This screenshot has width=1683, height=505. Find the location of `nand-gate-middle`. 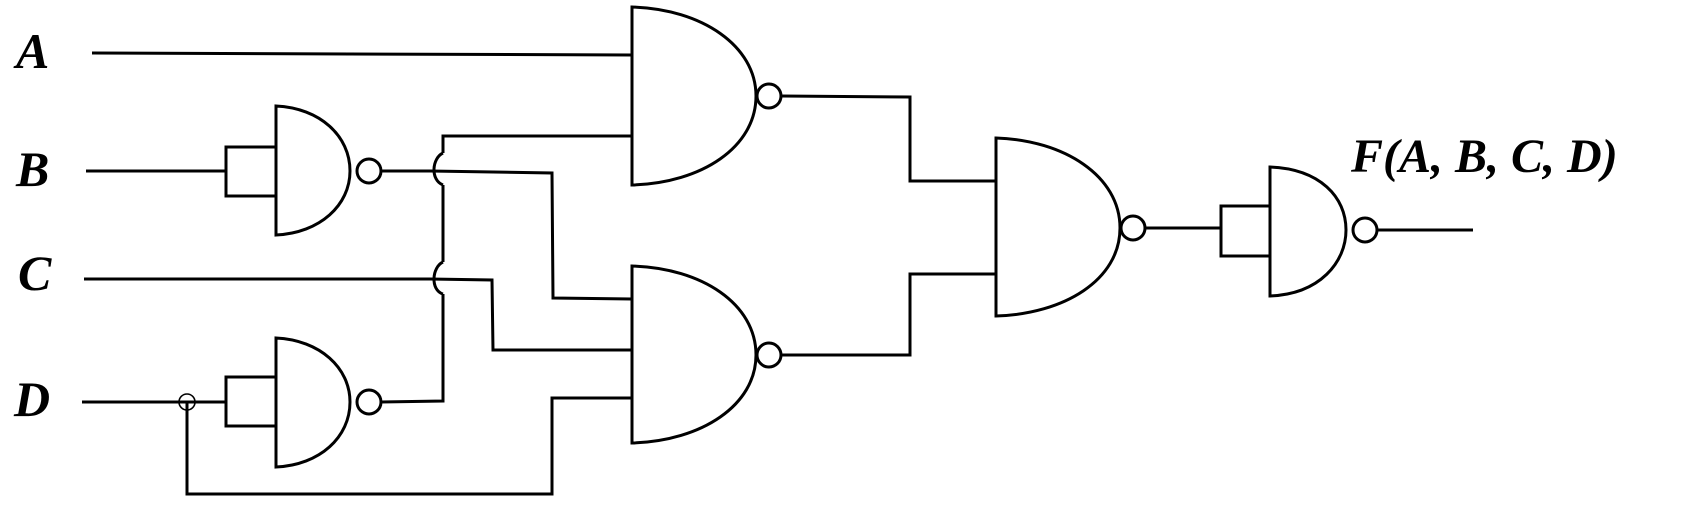

nand-gate-middle is located at coordinates (706, 354).